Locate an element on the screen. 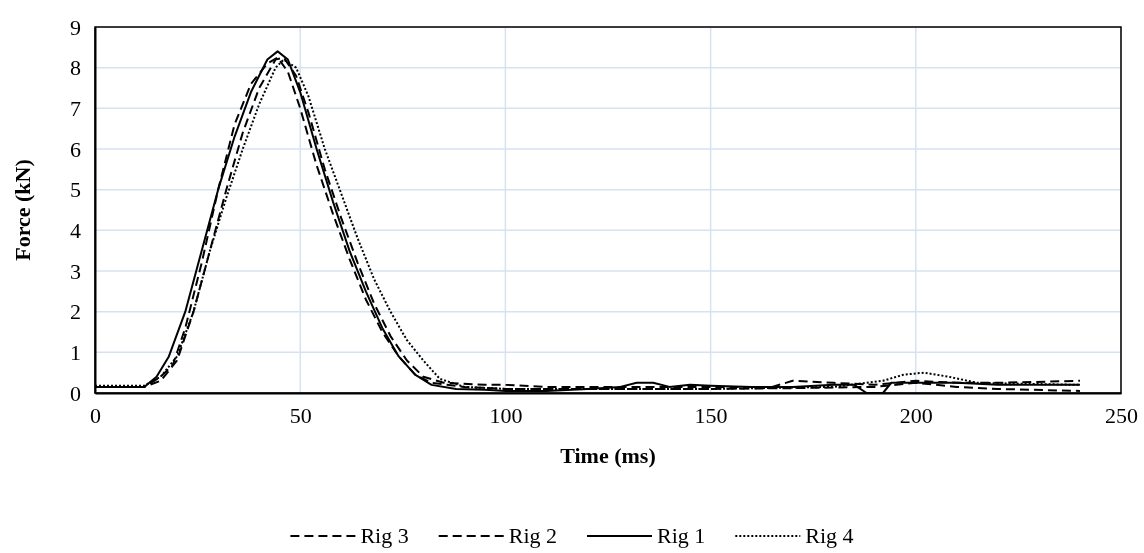 The image size is (1144, 553). legend-label: Rig 2 is located at coordinates (532, 535).